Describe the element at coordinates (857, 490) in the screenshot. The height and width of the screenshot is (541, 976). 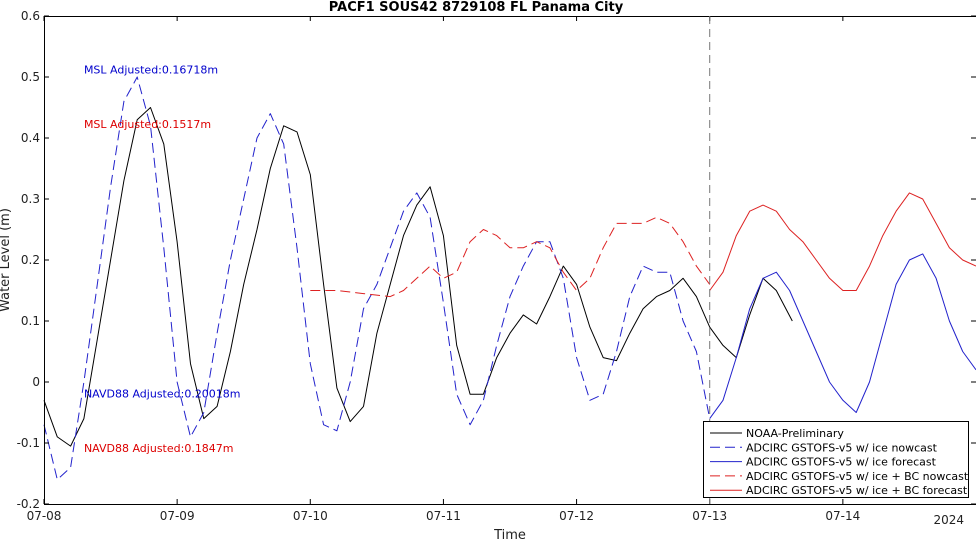
I see `legend-entry: ADCIRC GSTOFS-v5 w/ ice + BC forecast` at that location.